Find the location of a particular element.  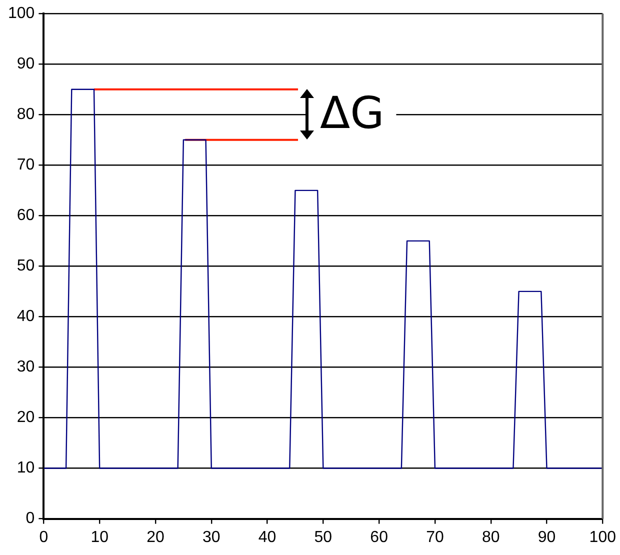

y-tick-label: 60 is located at coordinates (25, 215).